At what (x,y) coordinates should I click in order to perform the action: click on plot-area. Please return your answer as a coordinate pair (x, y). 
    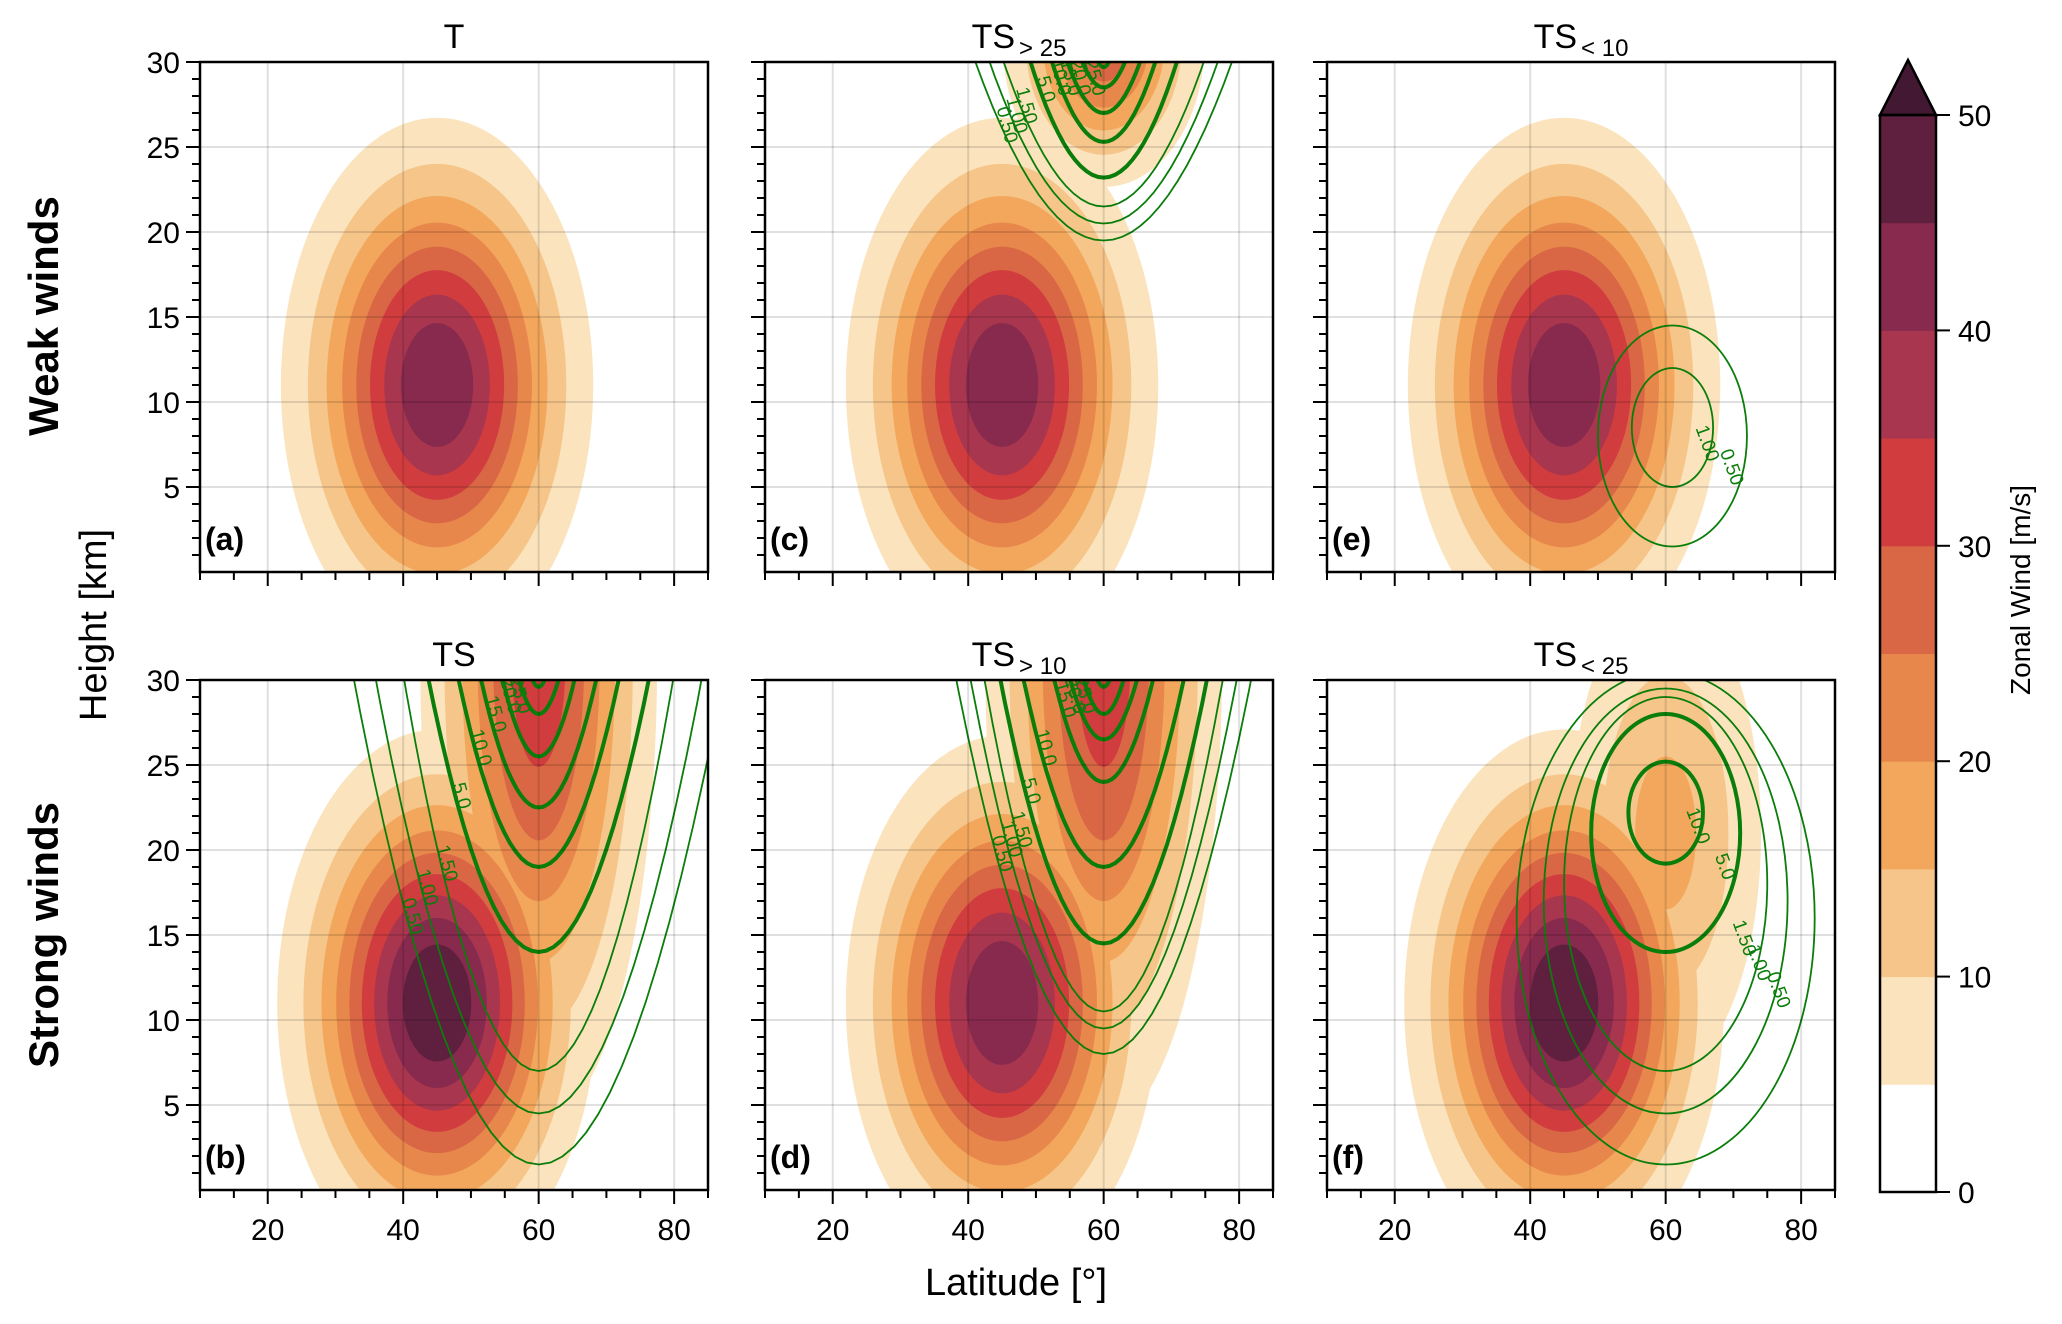
    Looking at the image, I should click on (437, 344).